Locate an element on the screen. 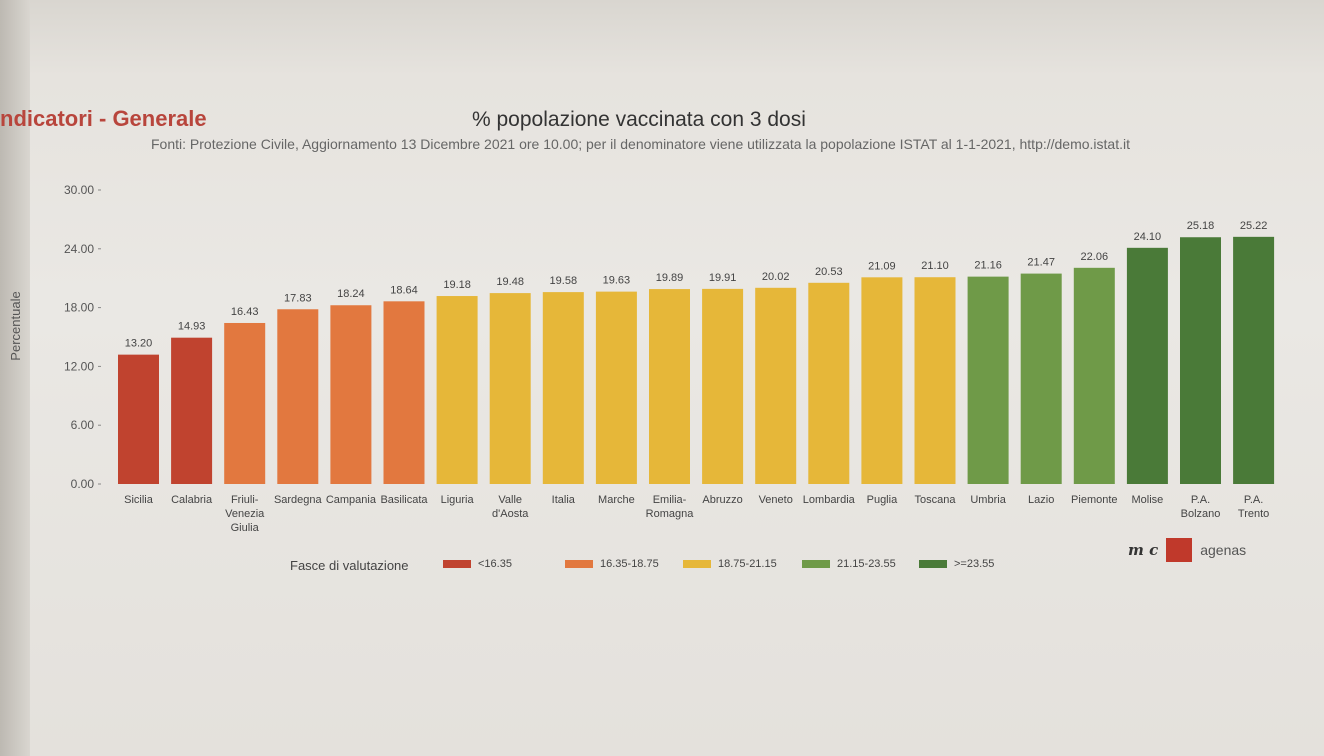  bar-value-label: 24.10 is located at coordinates (1148, 237).